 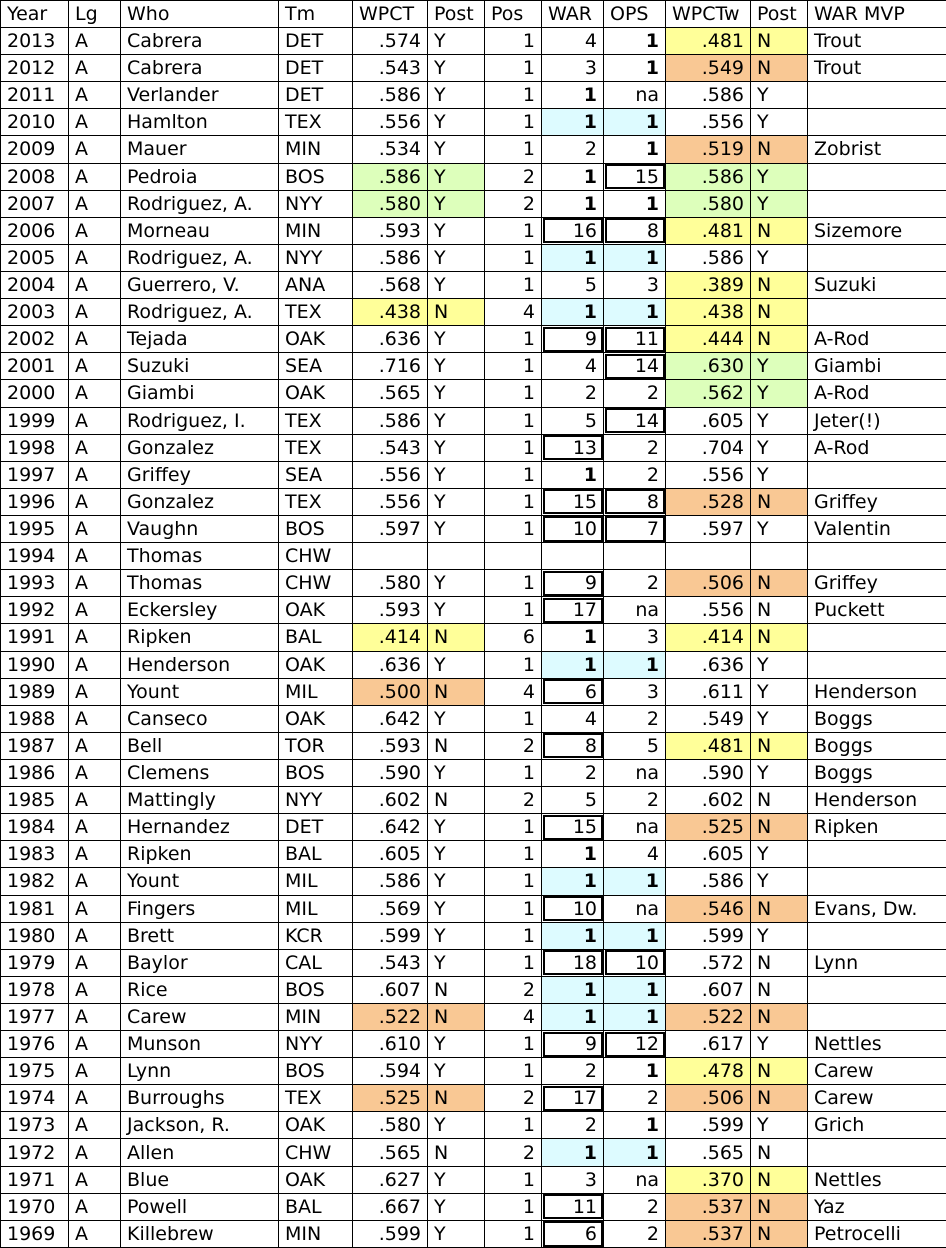 What do you see at coordinates (634, 14) in the screenshot?
I see `header-ops: OPS` at bounding box center [634, 14].